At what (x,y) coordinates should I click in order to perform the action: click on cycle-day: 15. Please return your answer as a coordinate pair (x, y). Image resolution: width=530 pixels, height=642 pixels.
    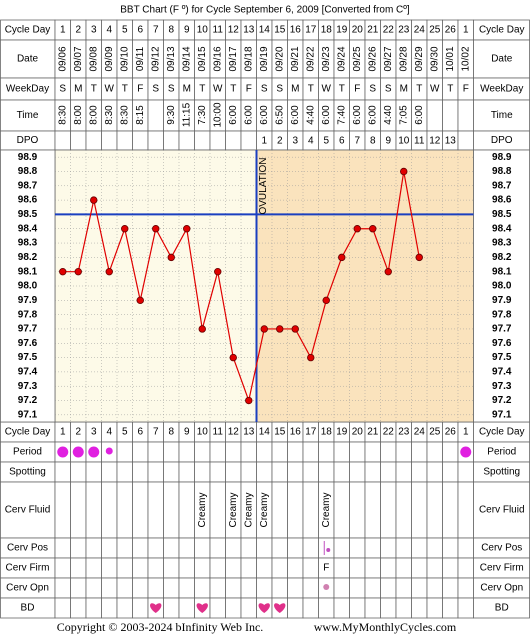
    Looking at the image, I should click on (280, 30).